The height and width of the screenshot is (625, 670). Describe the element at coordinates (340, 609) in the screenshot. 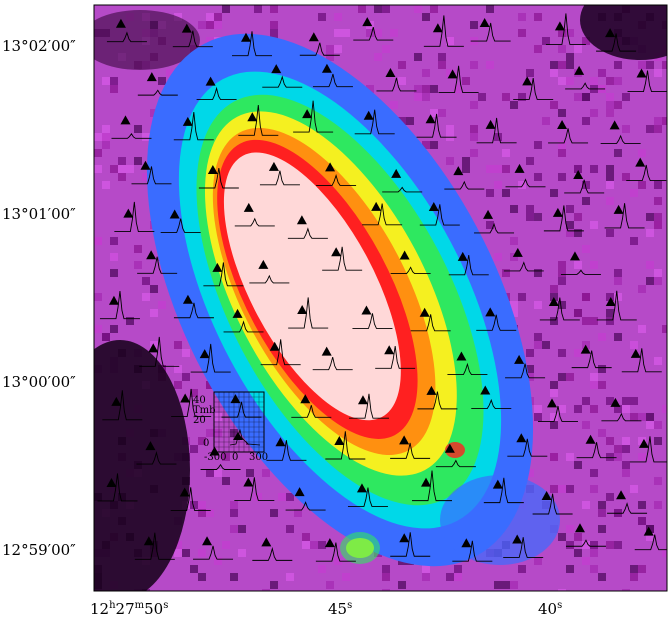

I see `x-axis-label-2: 45s` at that location.